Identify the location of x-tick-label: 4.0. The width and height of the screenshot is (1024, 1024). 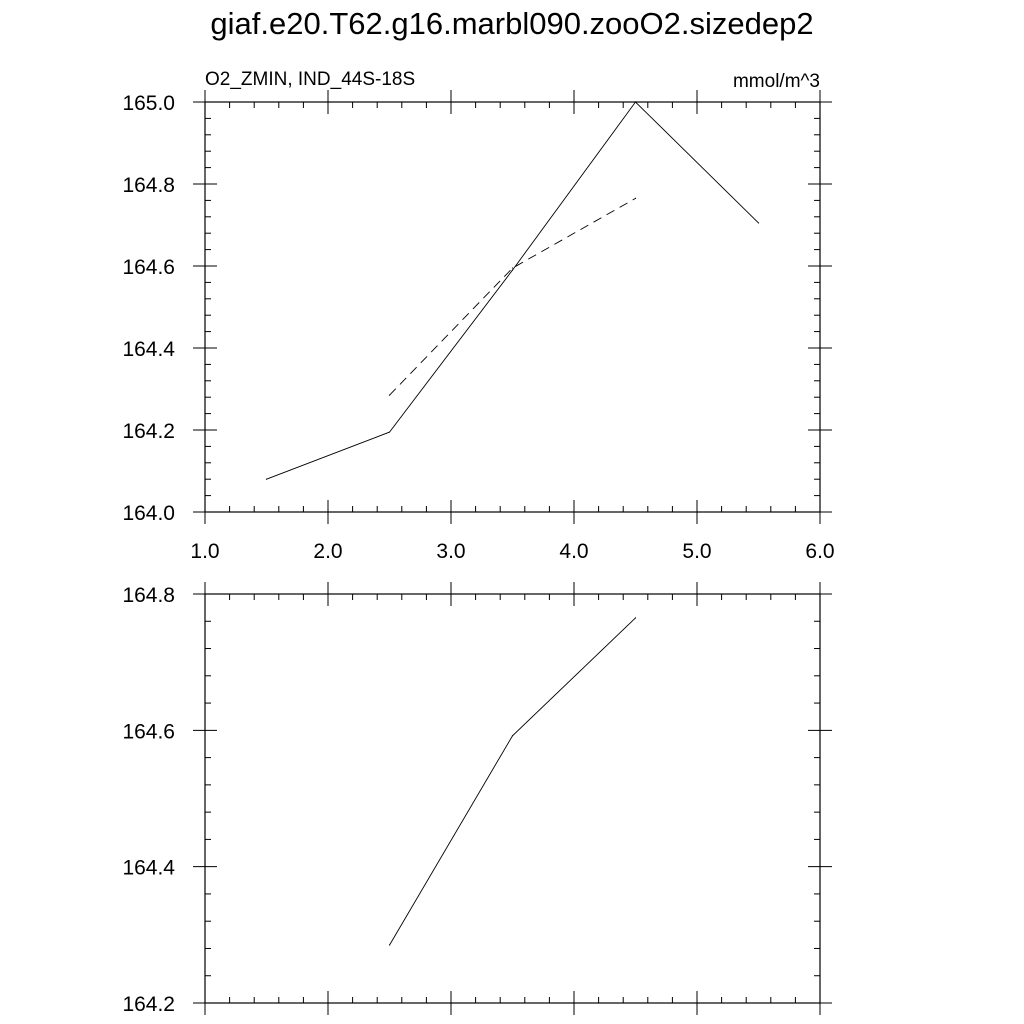
(573, 551).